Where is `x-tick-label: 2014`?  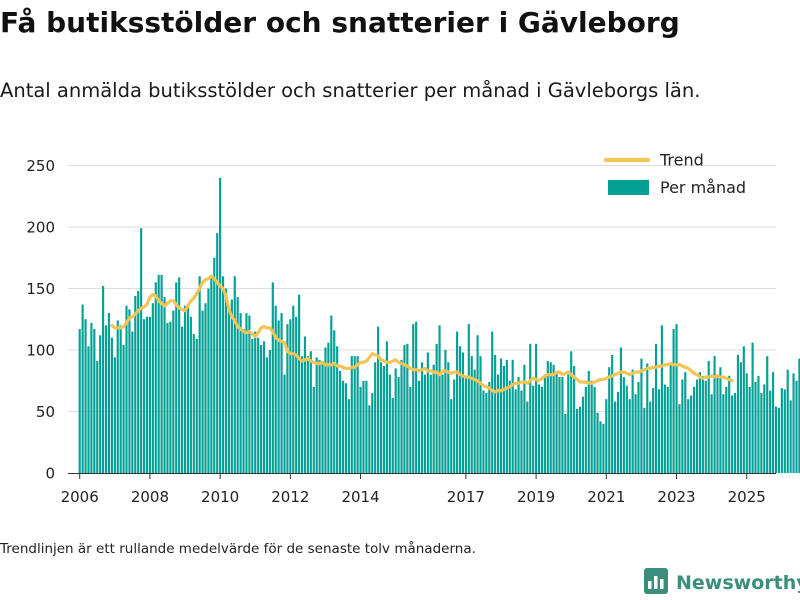
x-tick-label: 2014 is located at coordinates (360, 497).